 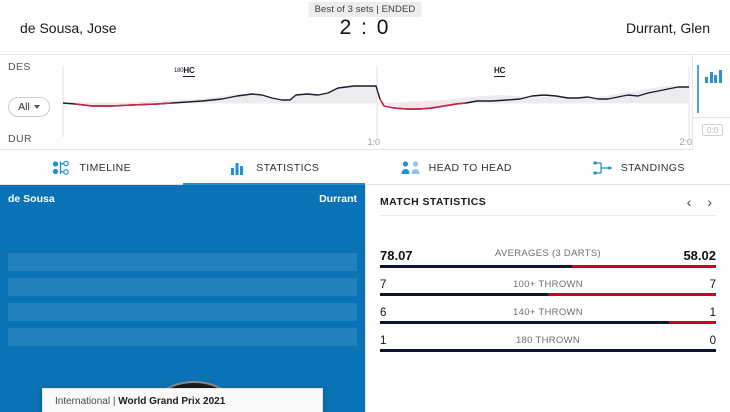 I want to click on chart-annotation-1: 180HC, so click(x=184, y=71).